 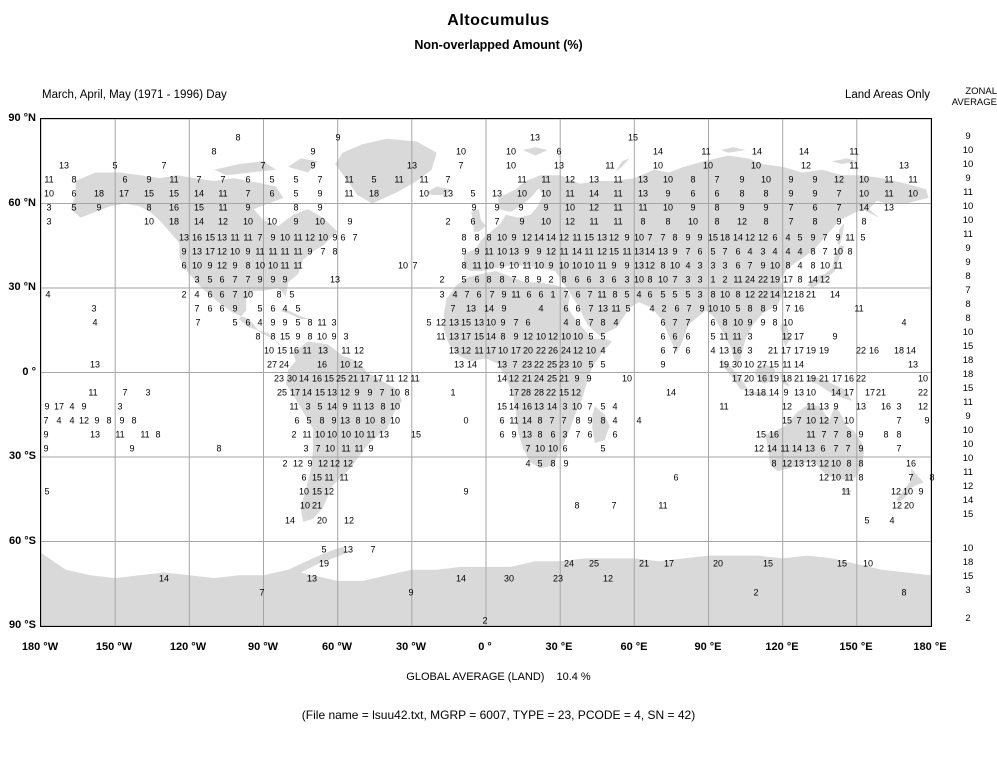 I want to click on zonal-average-value: 18, so click(x=968, y=562).